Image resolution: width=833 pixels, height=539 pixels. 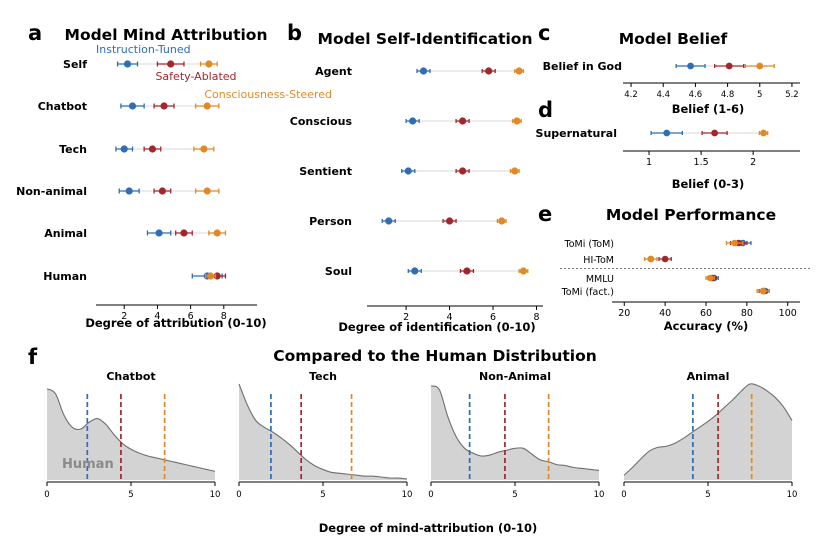 What do you see at coordinates (493, 317) in the screenshot?
I see `panel-b-tick-label: 6` at bounding box center [493, 317].